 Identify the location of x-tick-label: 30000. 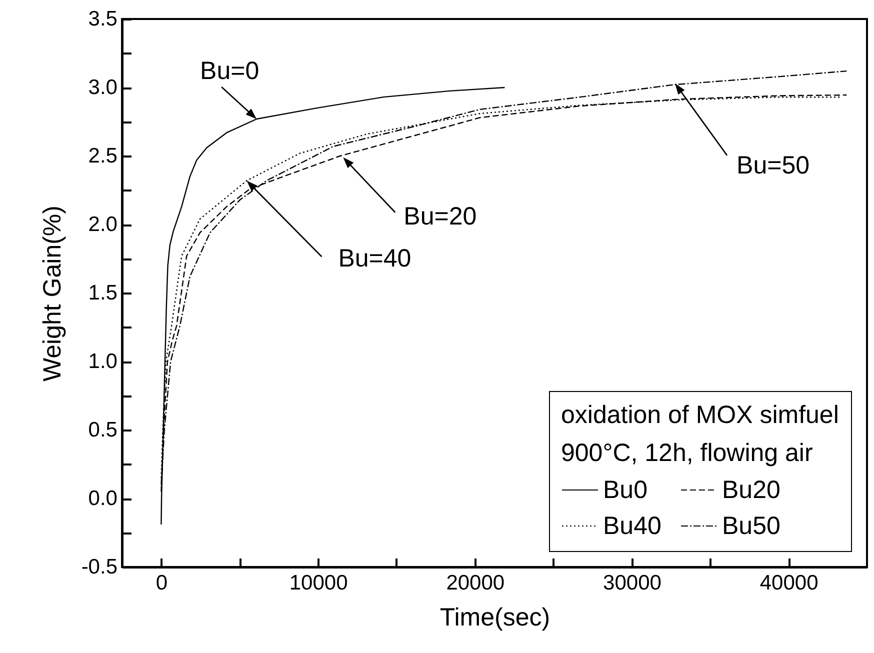
(632, 583).